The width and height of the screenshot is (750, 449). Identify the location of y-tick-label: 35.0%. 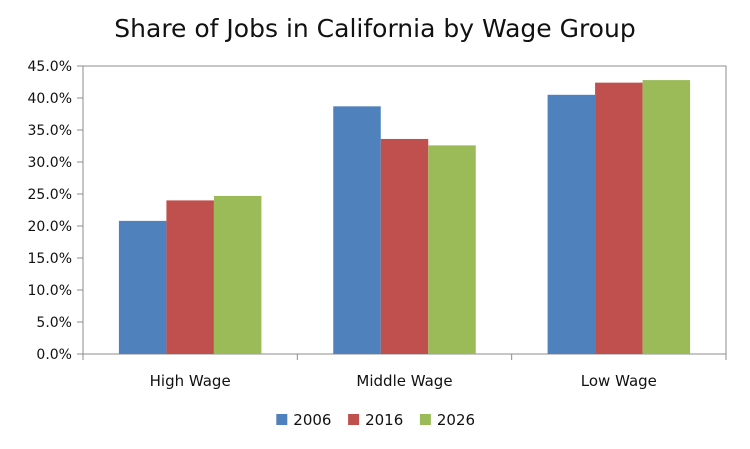
(50, 131).